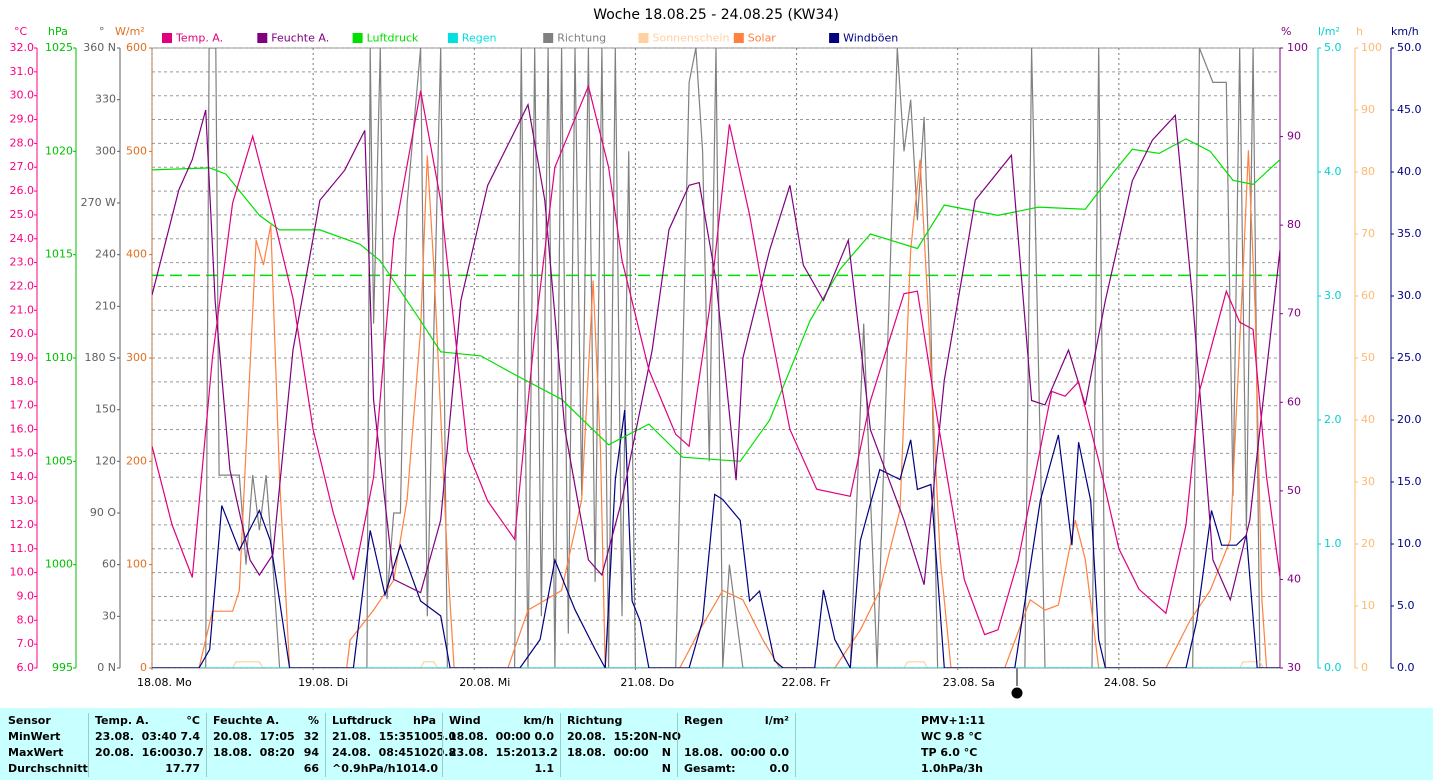 This screenshot has width=1433, height=780. I want to click on x-tick-label: 22.08. Fr, so click(806, 682).